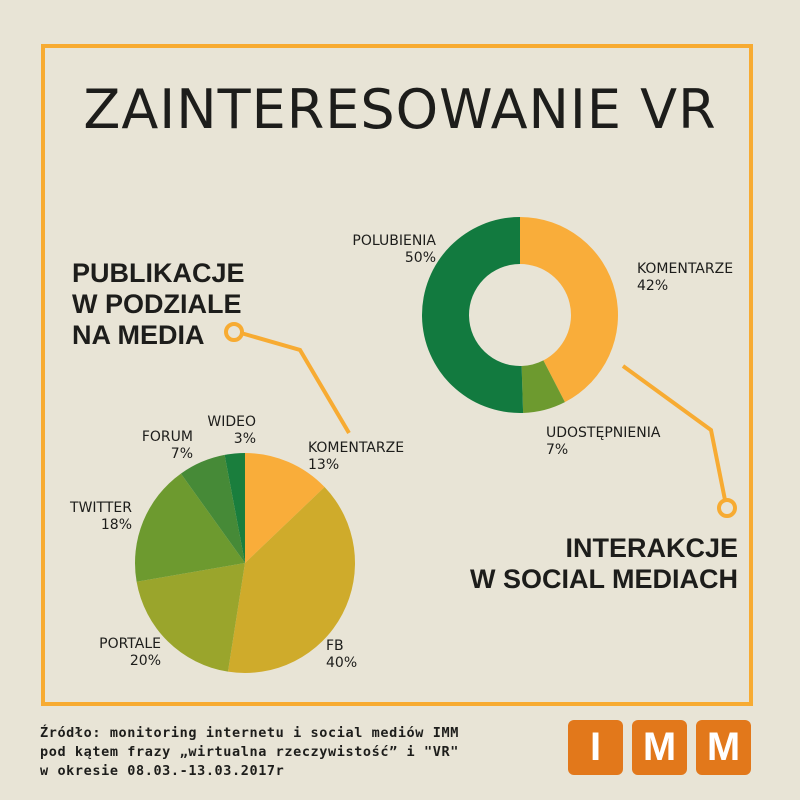 The width and height of the screenshot is (800, 800). What do you see at coordinates (234, 508) in the screenshot?
I see `pie-slice-wideo` at bounding box center [234, 508].